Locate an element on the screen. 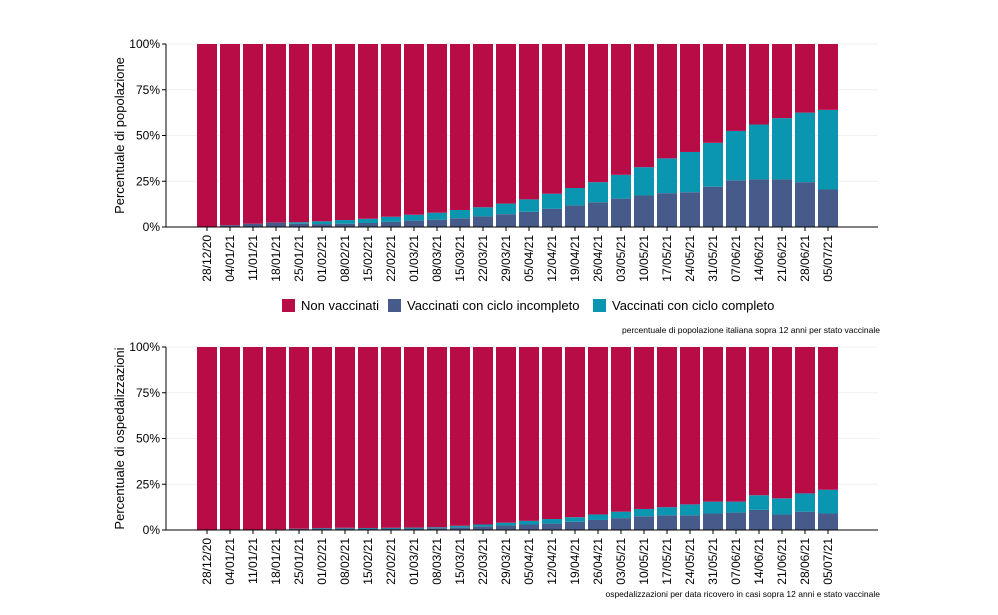 Image resolution: width=998 pixels, height=615 pixels. y-tick-label: 50% is located at coordinates (148, 136).